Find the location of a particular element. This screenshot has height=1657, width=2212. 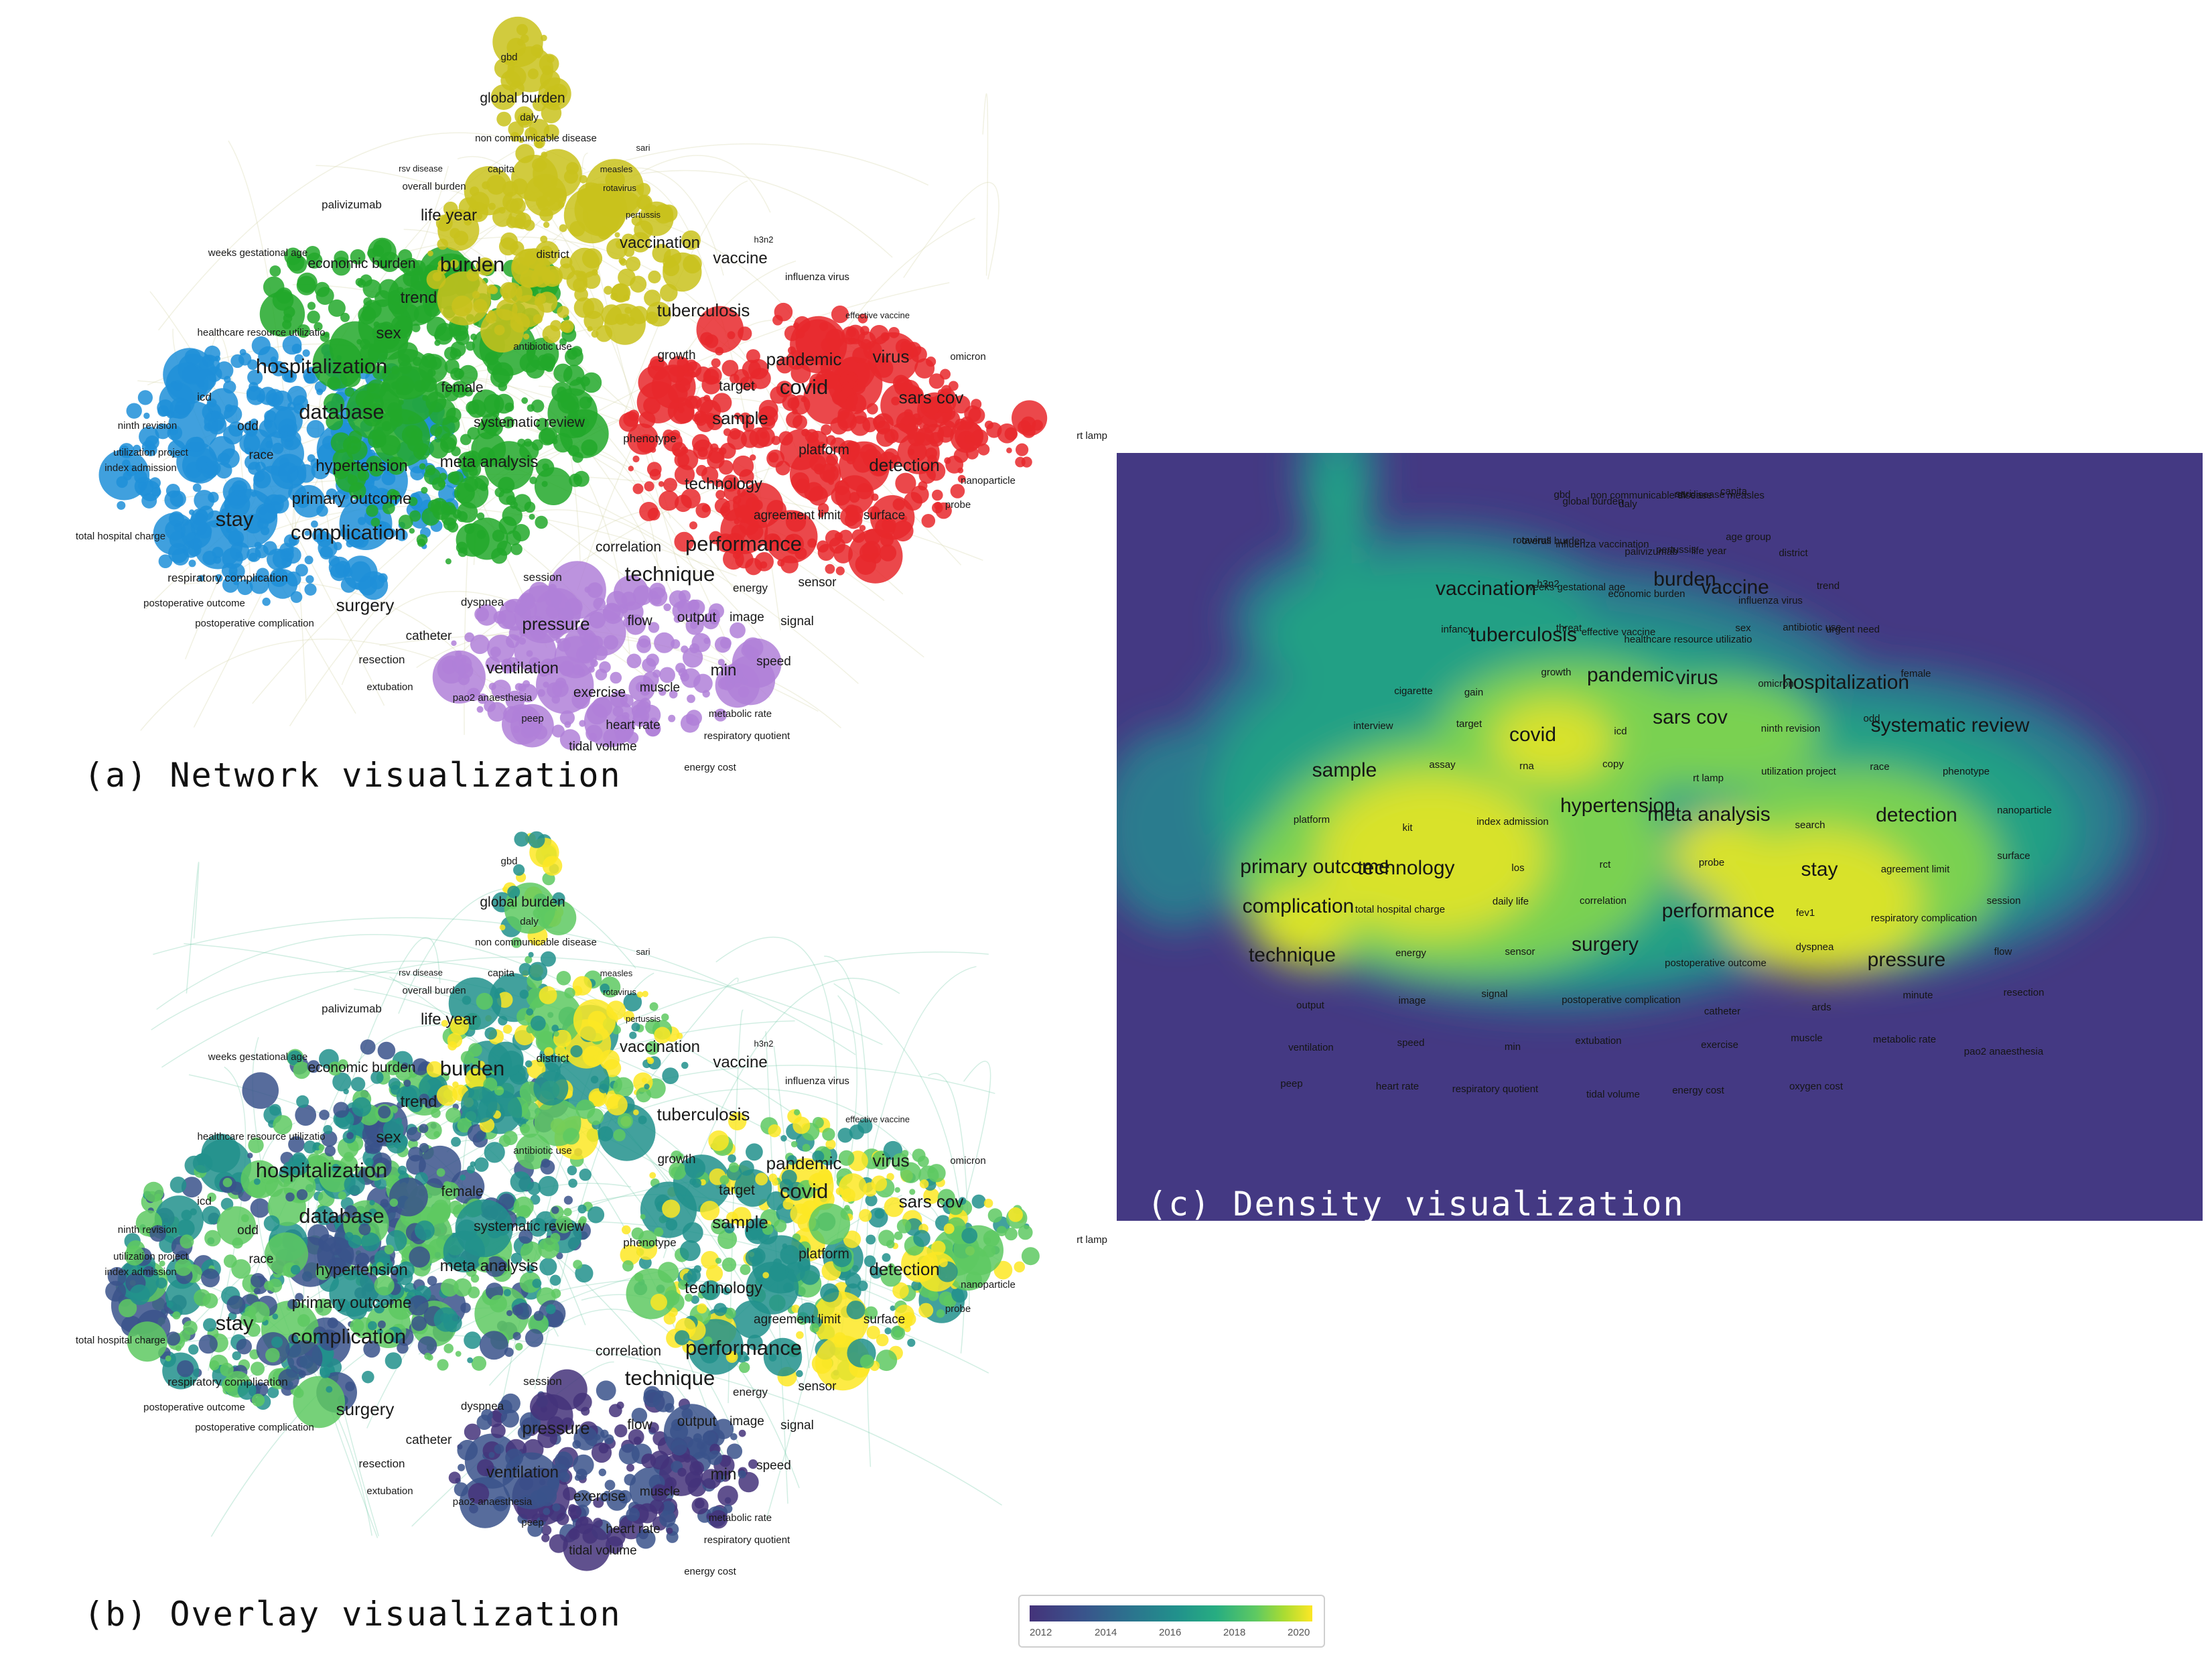

density-label: image is located at coordinates (1412, 1000).